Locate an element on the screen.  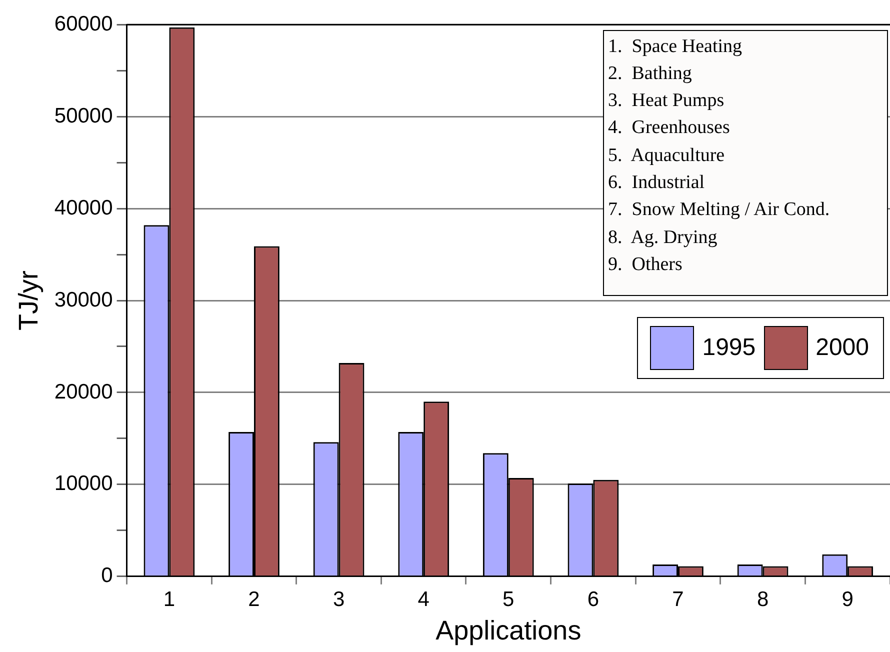
y-tick-label: 30000 is located at coordinates (83, 300).